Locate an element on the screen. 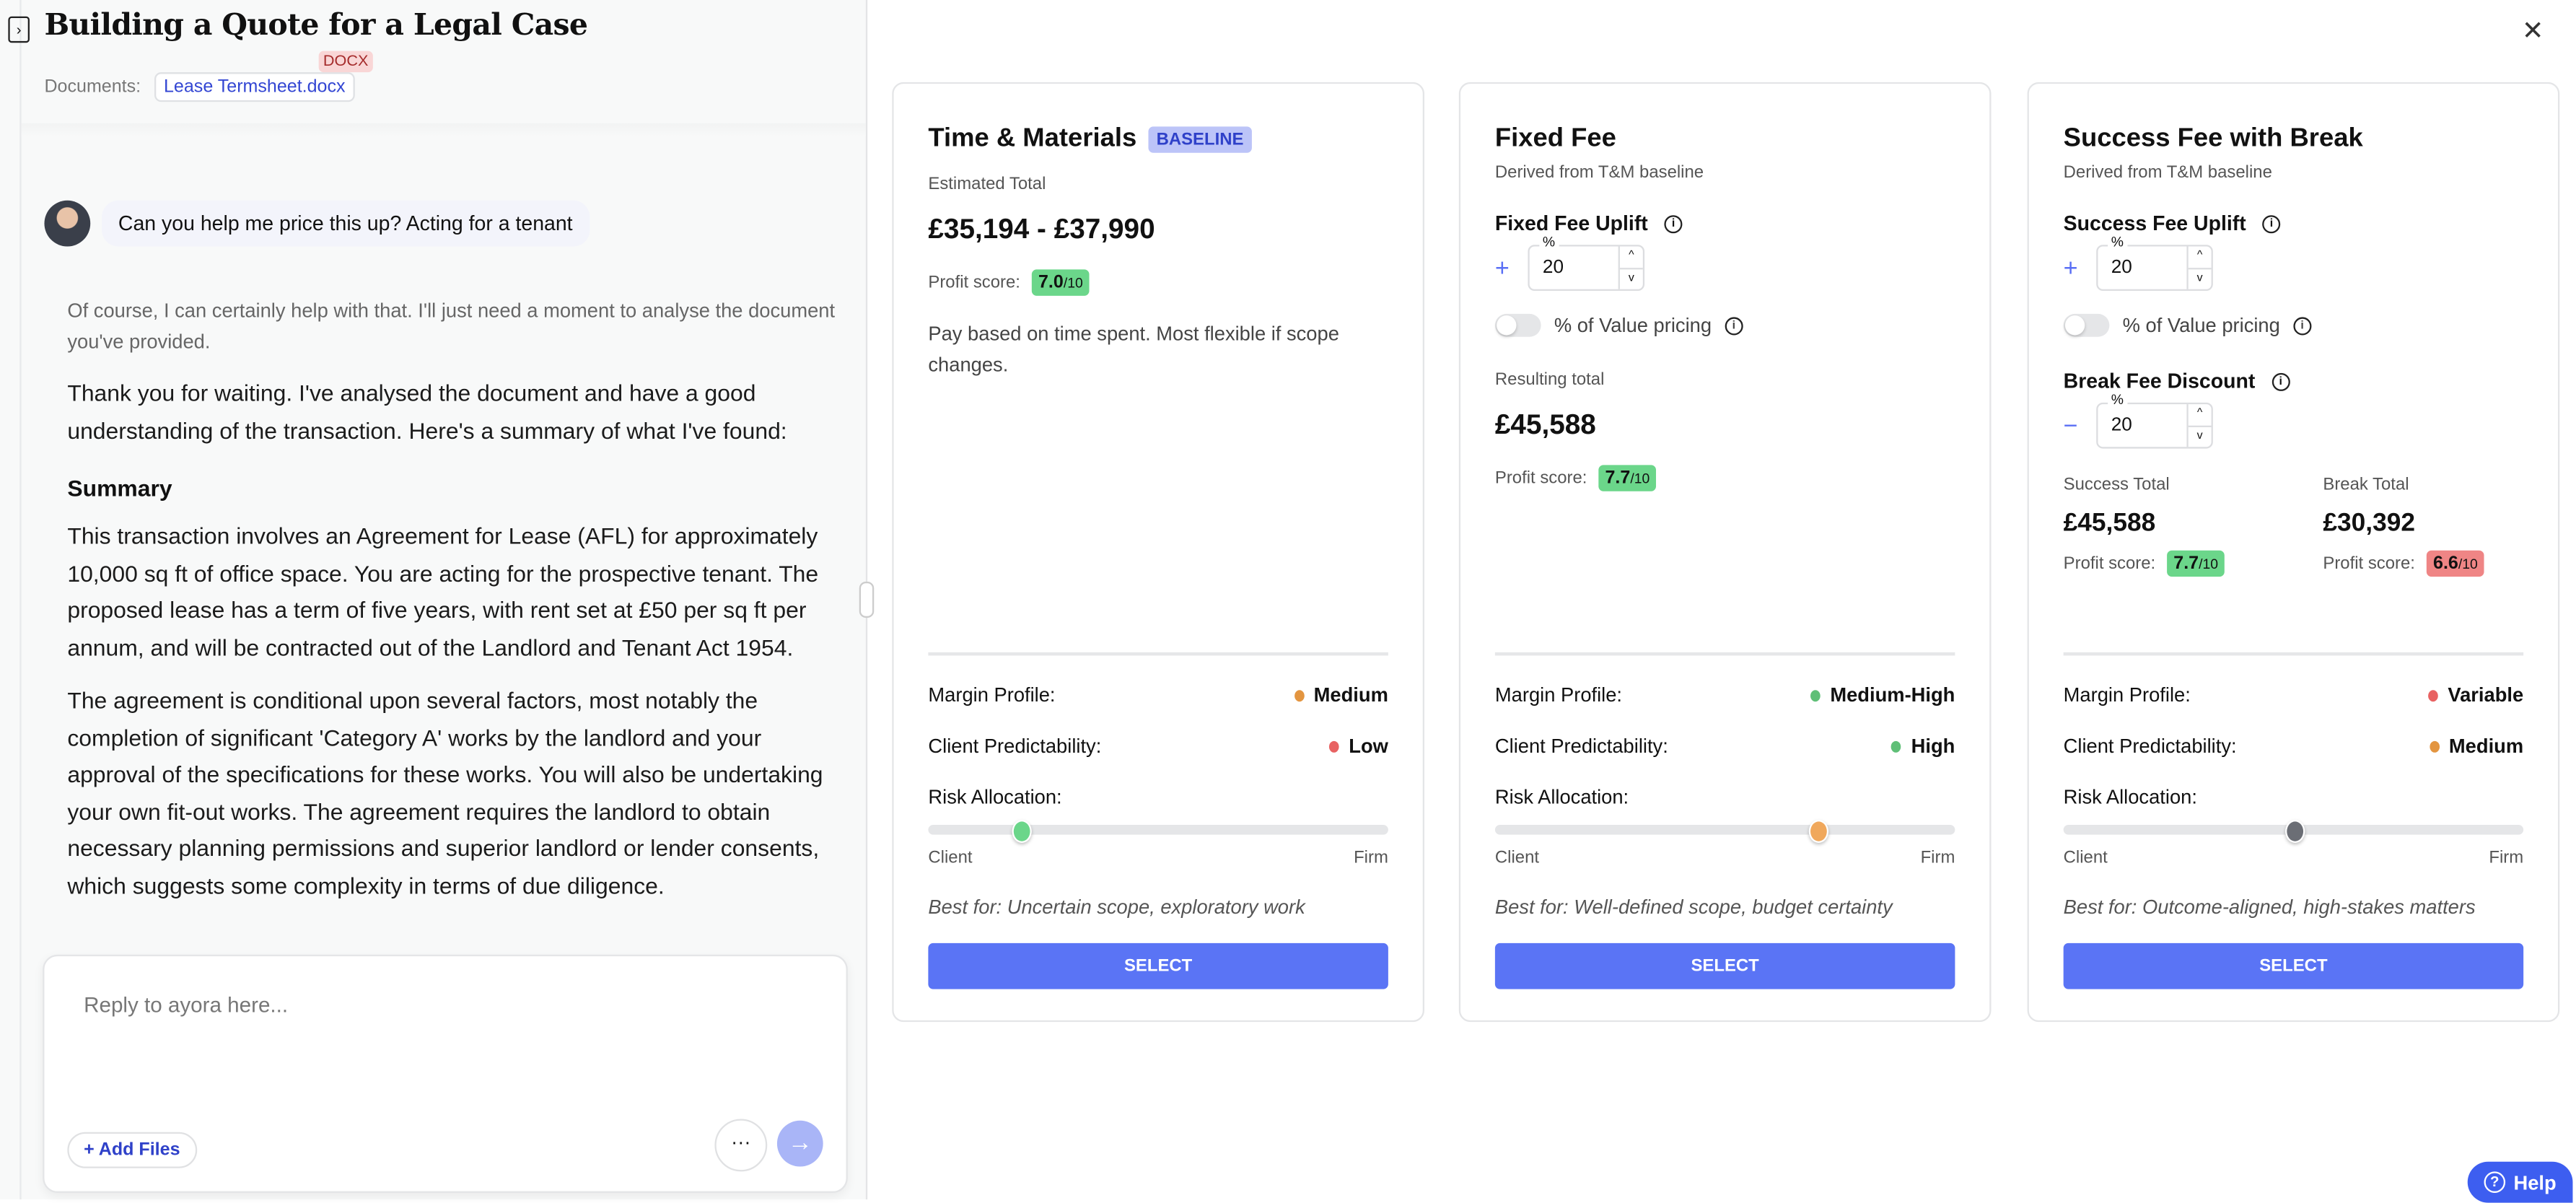 This screenshot has height=1203, width=2576. more-options-button: ··· is located at coordinates (741, 1146).